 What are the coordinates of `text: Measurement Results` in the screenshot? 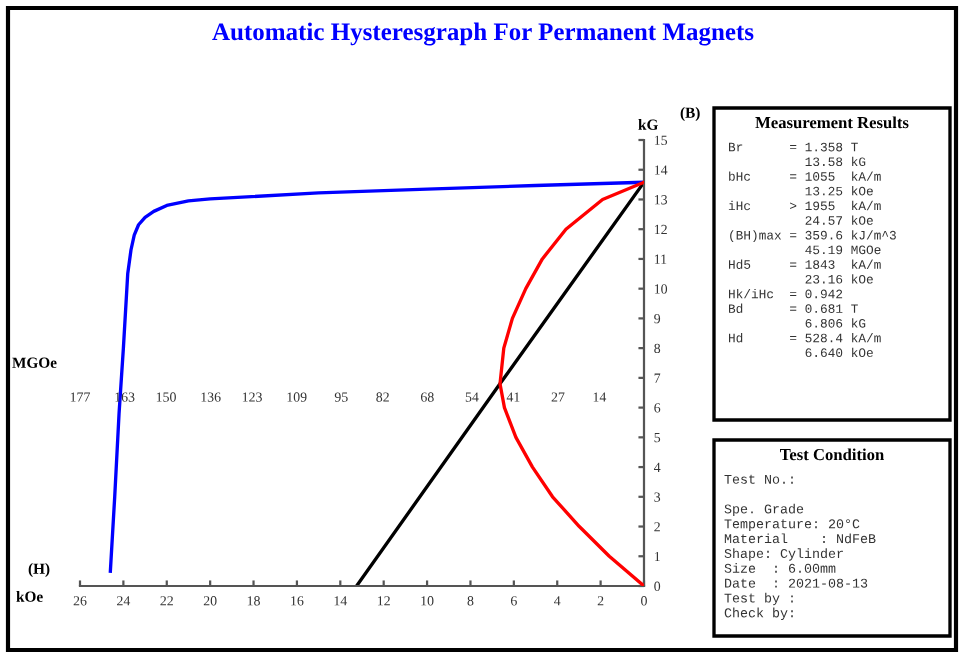 It's located at (832, 122).